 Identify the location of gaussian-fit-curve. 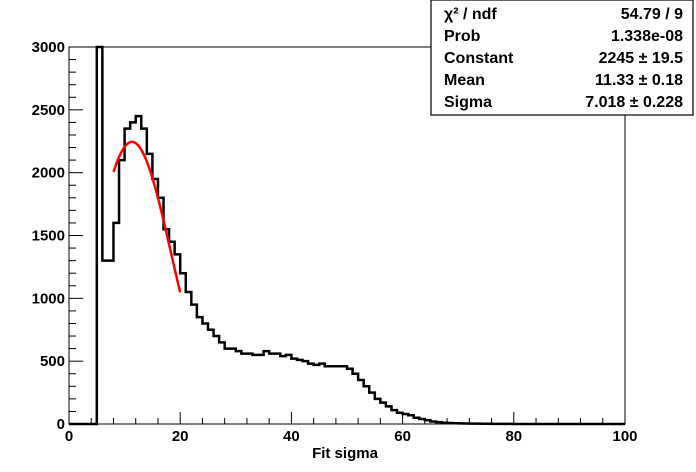
(147, 216).